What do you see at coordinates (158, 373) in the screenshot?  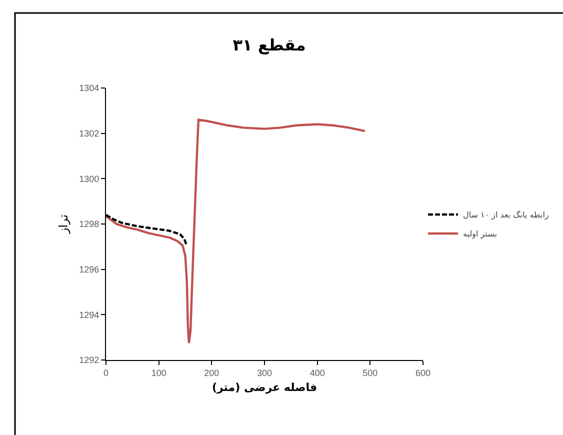 I see `x-tick-label: 100` at bounding box center [158, 373].